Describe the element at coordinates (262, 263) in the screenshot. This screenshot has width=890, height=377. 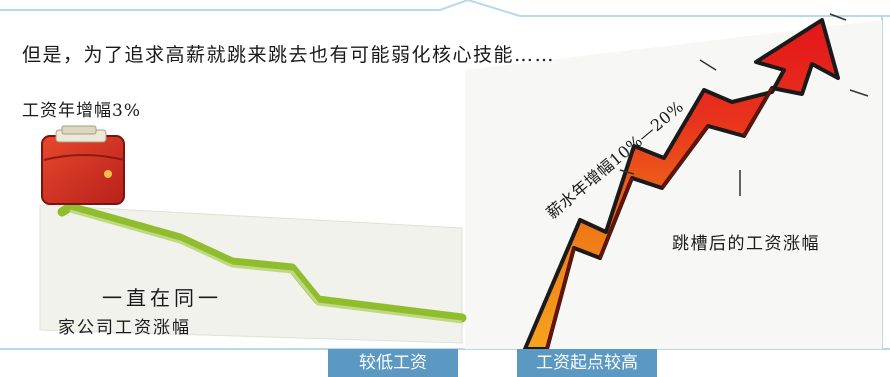
I see `flat-growth-line` at that location.